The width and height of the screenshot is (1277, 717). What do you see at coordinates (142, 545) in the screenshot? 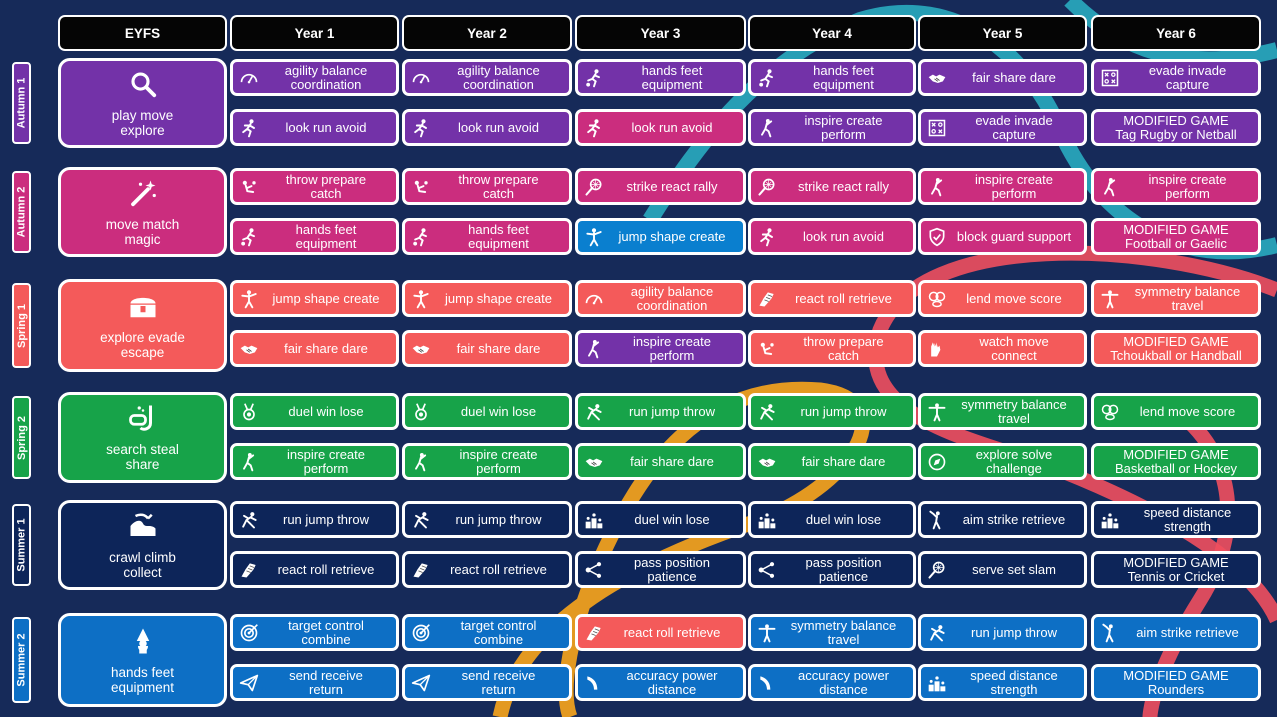
I see `eyfs-cell-summer-1: crawl climb collect` at bounding box center [142, 545].